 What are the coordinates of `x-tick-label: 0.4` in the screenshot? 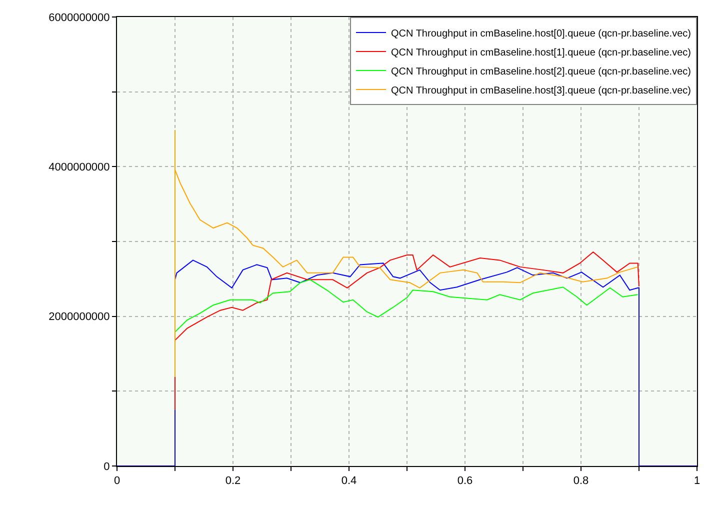 It's located at (349, 481).